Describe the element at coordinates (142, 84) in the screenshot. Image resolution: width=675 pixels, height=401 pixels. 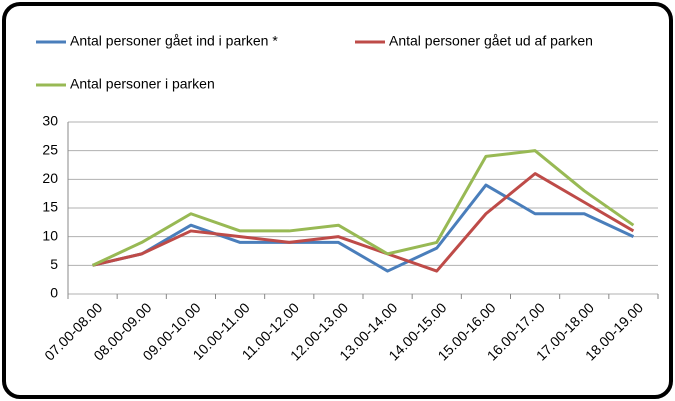
I see `legend-label: Antal personer i parken` at that location.